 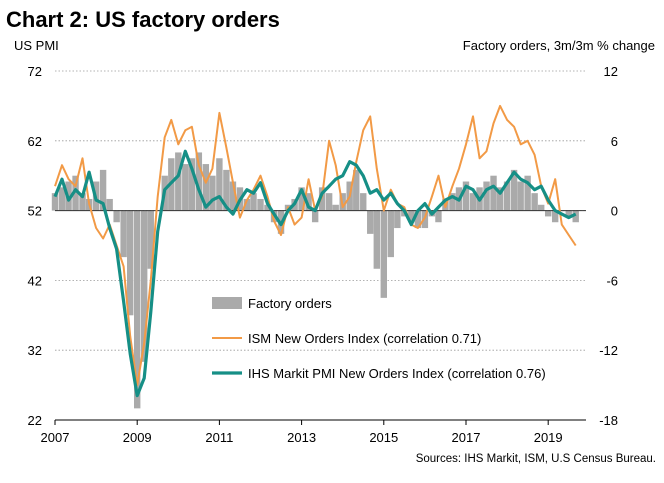 I want to click on right-axis-label: Factory orders, 3m/3m % change, so click(x=559, y=45).